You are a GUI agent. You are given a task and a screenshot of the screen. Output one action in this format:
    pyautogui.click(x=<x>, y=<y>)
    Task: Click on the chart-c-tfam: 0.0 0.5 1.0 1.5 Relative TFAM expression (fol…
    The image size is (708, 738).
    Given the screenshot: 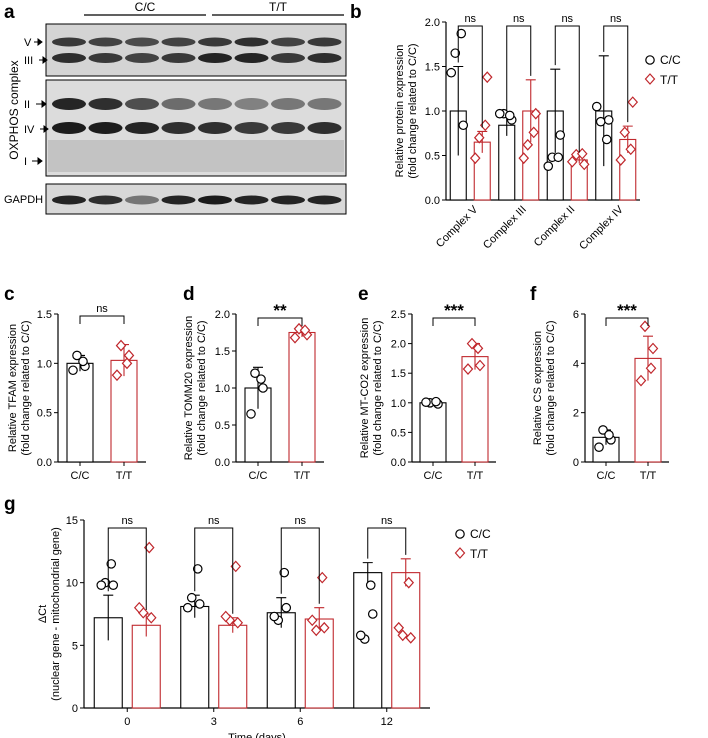 What is the action you would take?
    pyautogui.click(x=76, y=392)
    